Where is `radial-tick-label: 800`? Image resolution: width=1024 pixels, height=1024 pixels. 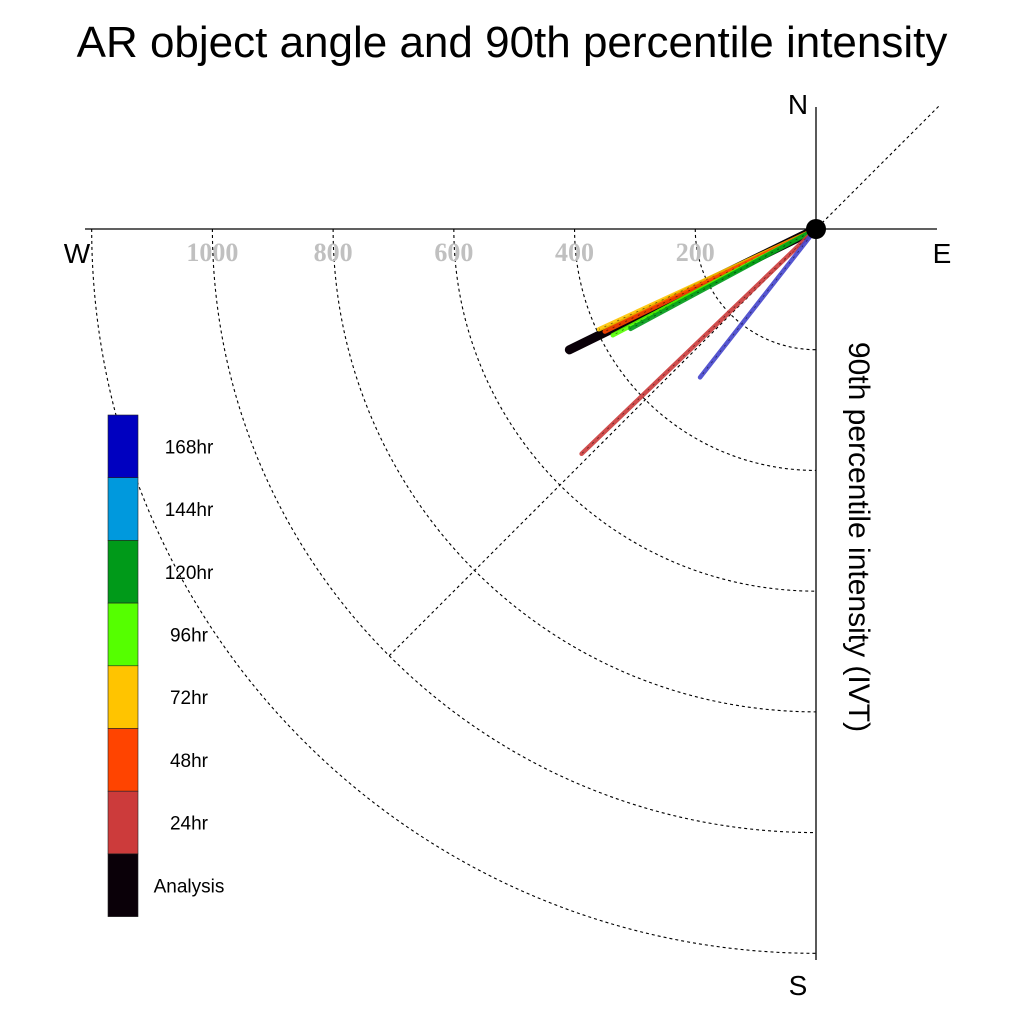 radial-tick-label: 800 is located at coordinates (333, 252).